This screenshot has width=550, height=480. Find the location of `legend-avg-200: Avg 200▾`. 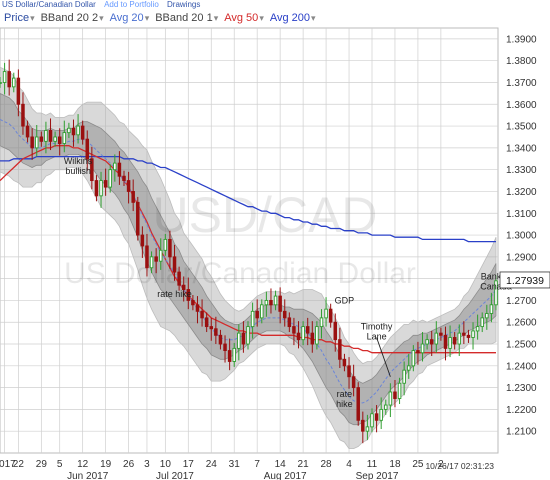

legend-avg-200: Avg 200▾ is located at coordinates (292, 18).